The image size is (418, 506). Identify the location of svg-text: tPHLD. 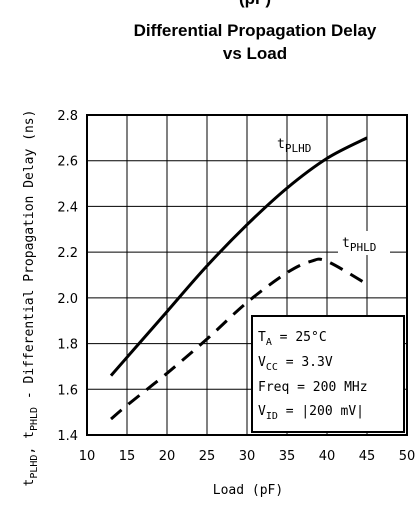
(359, 245).